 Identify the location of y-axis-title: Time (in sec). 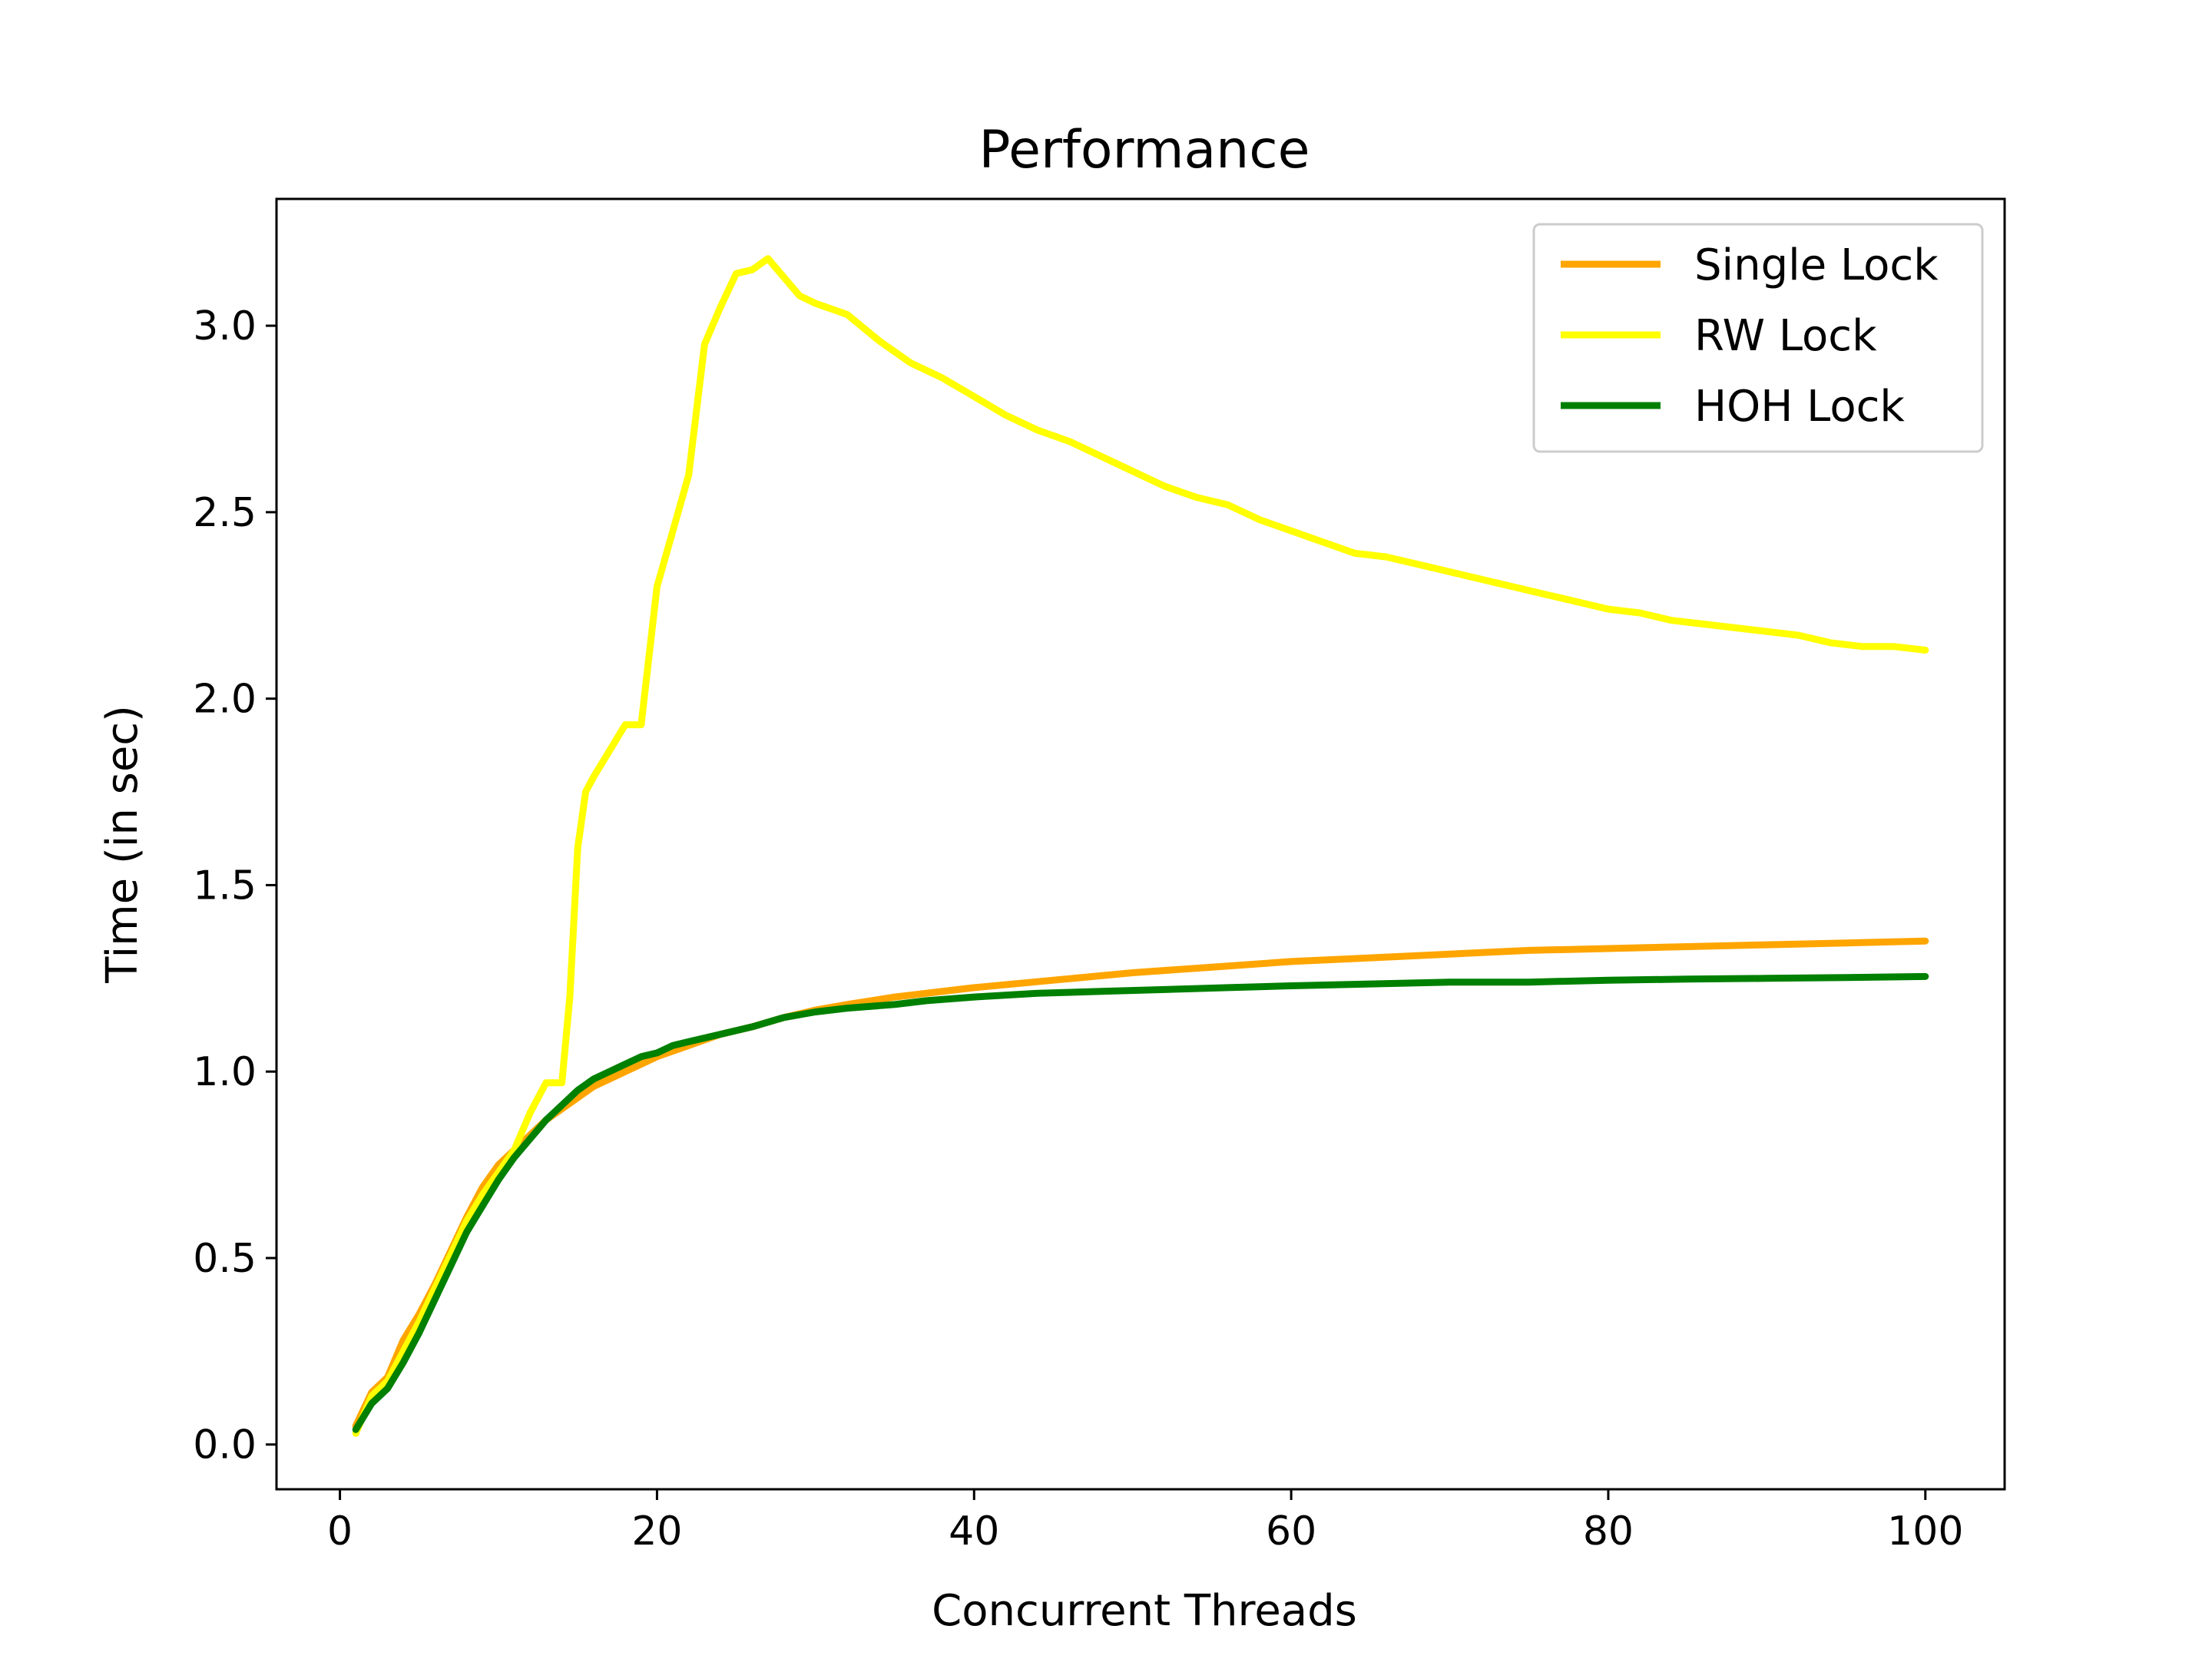
(123, 844).